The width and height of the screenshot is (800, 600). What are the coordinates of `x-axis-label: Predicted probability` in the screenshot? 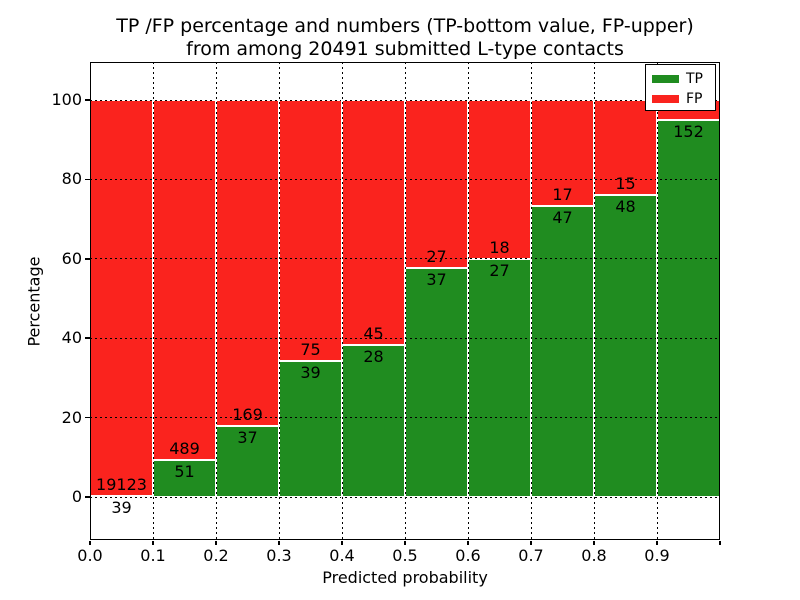 It's located at (405, 577).